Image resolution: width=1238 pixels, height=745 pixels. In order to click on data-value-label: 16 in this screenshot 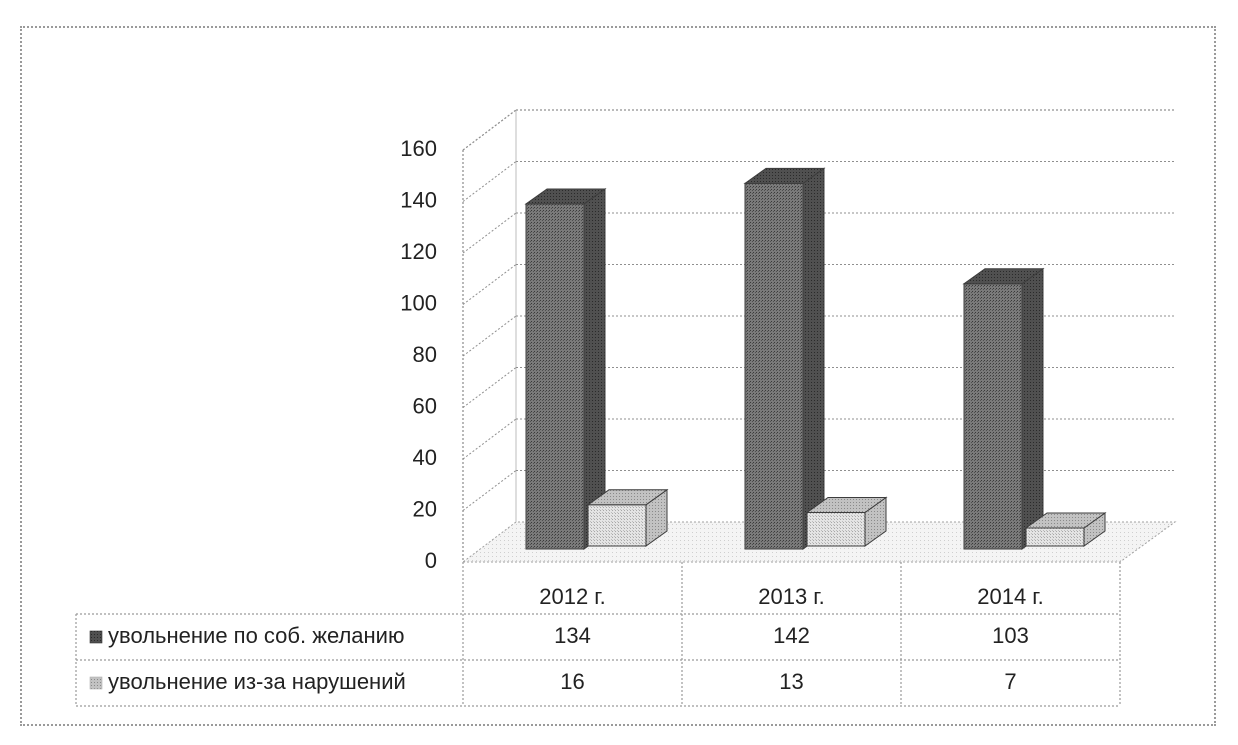, I will do `click(572, 681)`.